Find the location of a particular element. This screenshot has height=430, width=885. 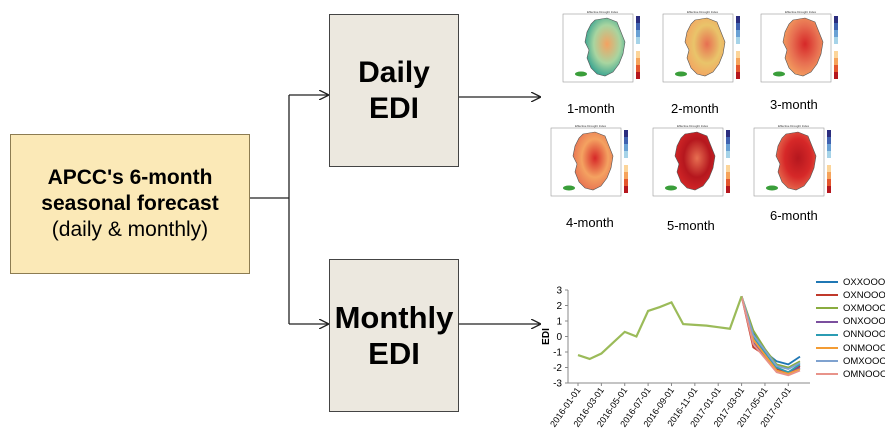

legend-label: ONXOOO is located at coordinates (864, 322).